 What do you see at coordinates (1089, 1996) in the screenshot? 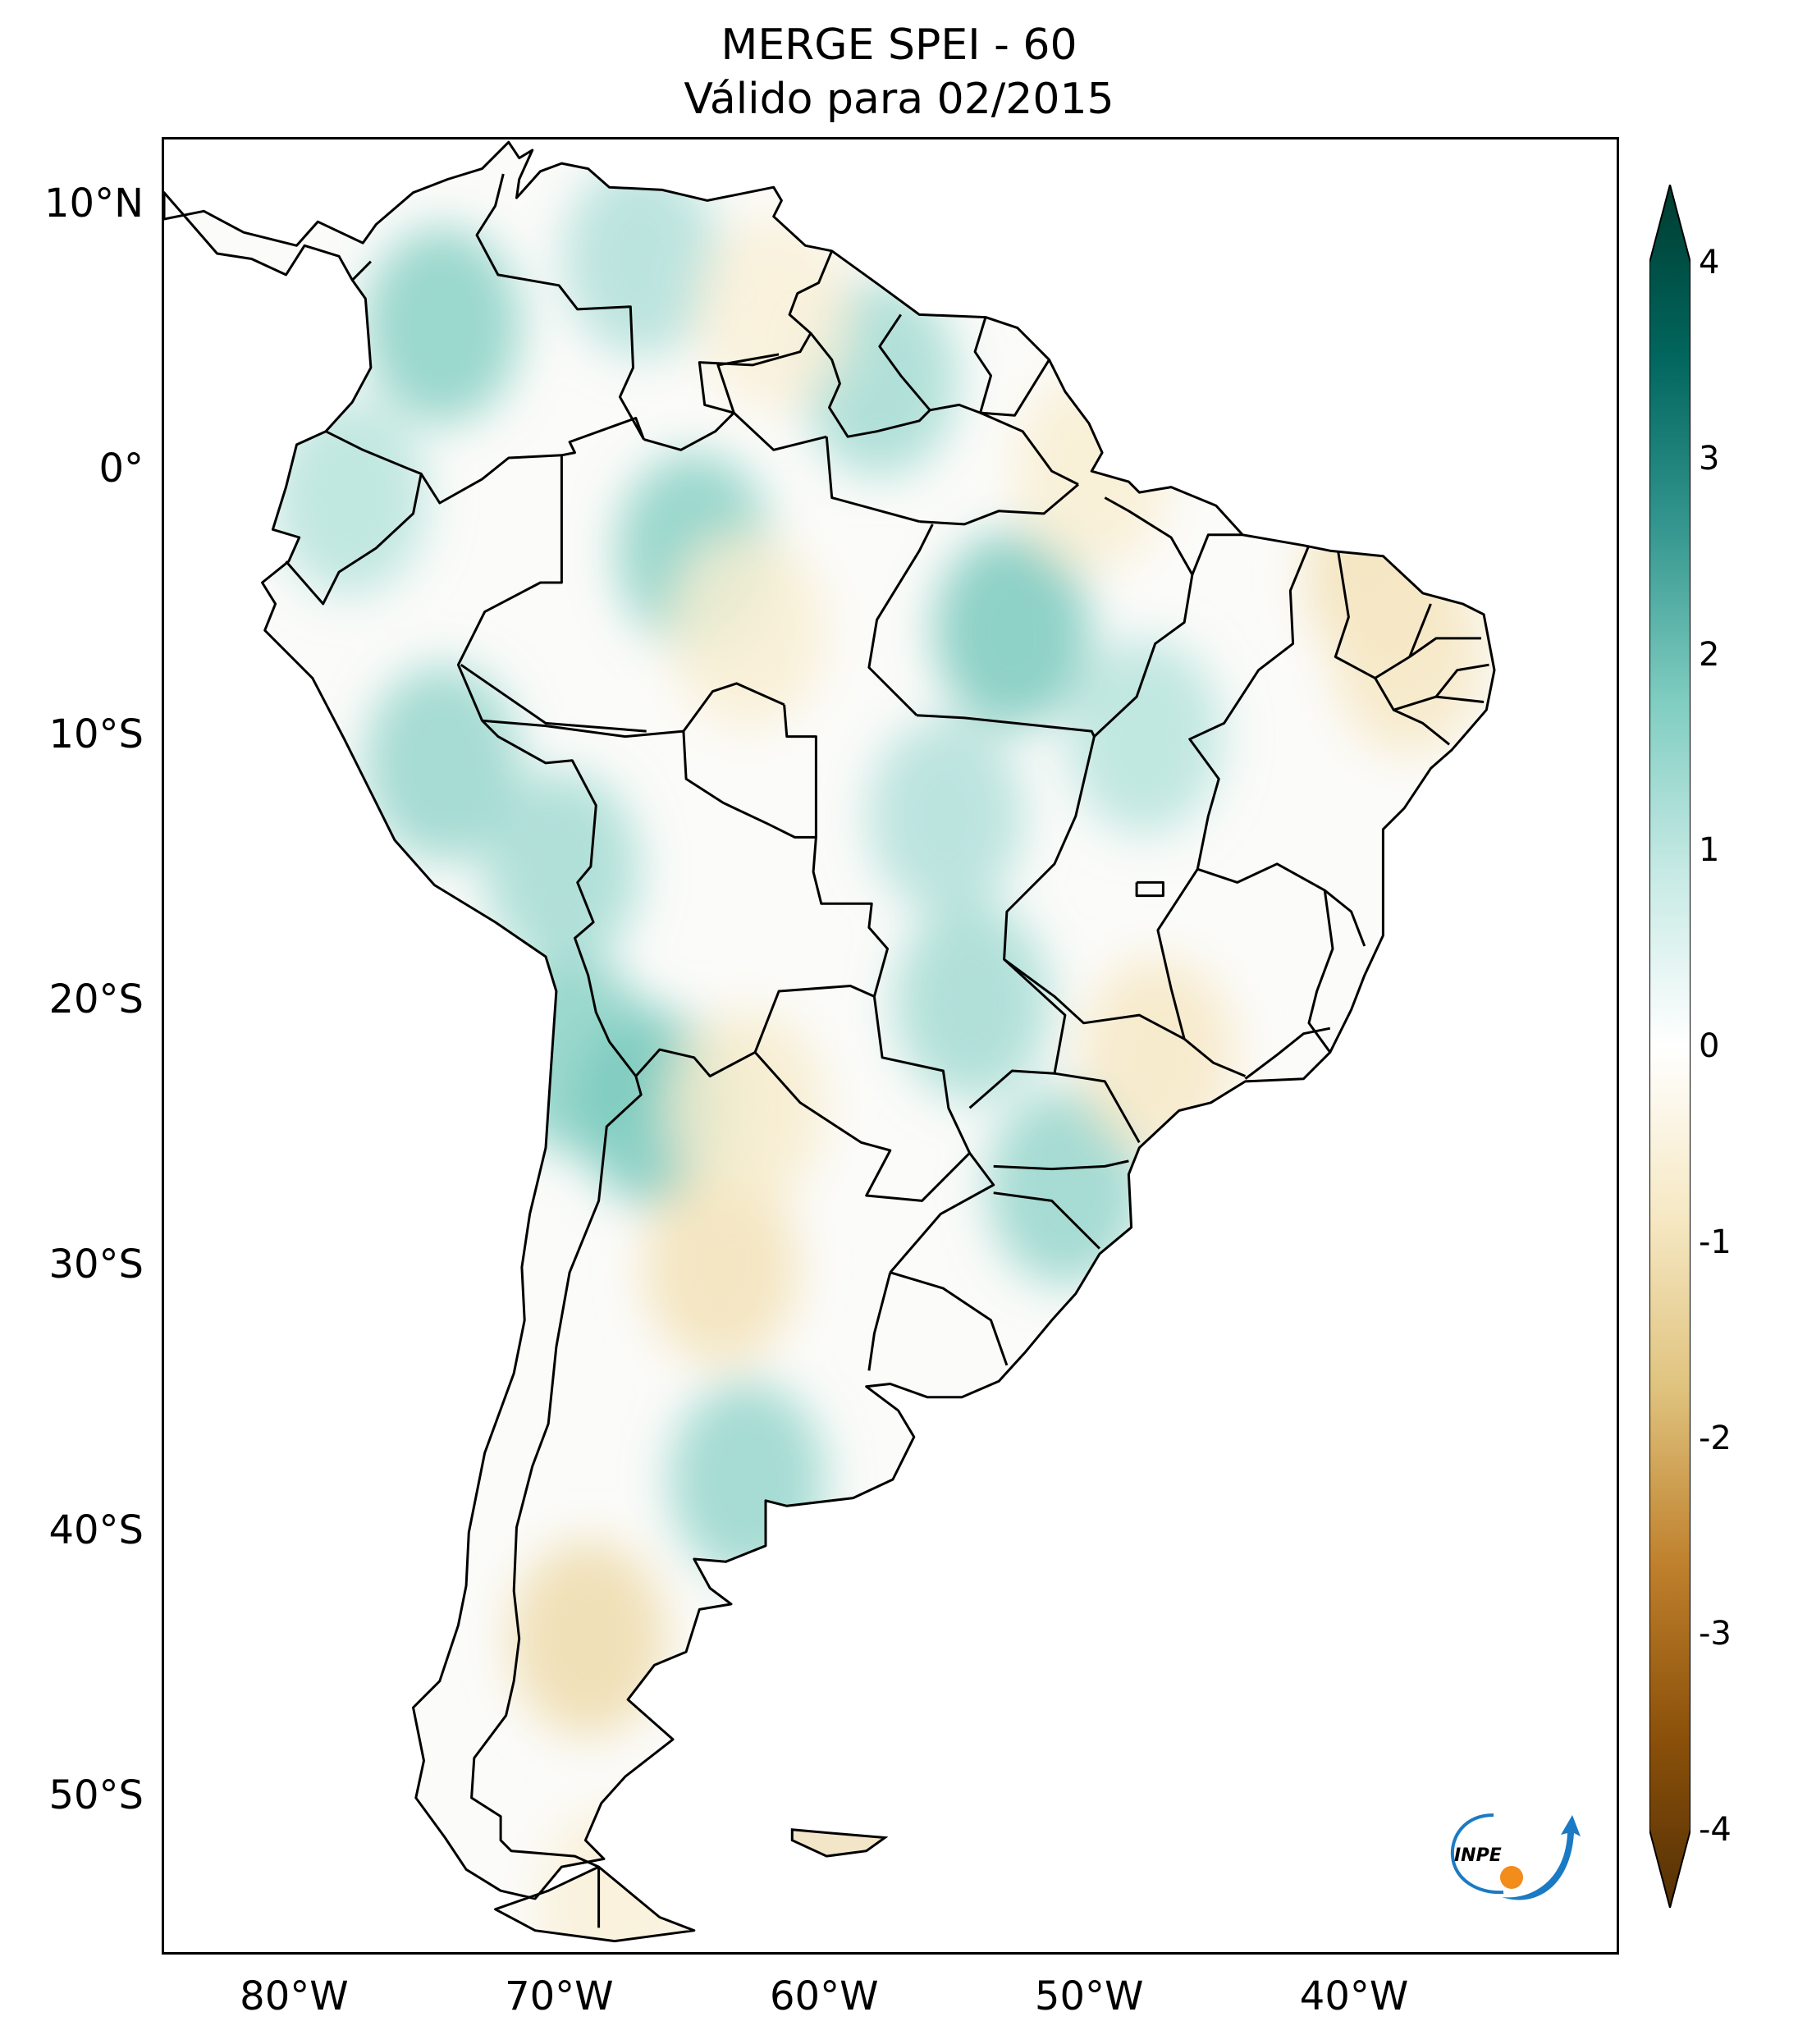
I see `longitude-tick-label: 50°W` at bounding box center [1089, 1996].